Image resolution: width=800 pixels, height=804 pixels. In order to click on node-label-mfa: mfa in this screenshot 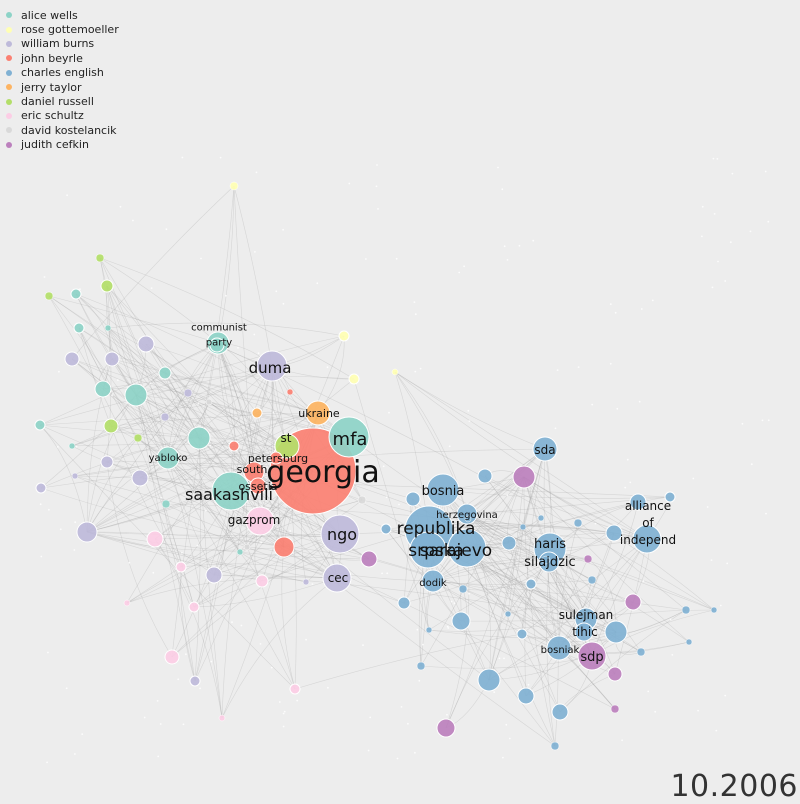, I will do `click(350, 439)`.